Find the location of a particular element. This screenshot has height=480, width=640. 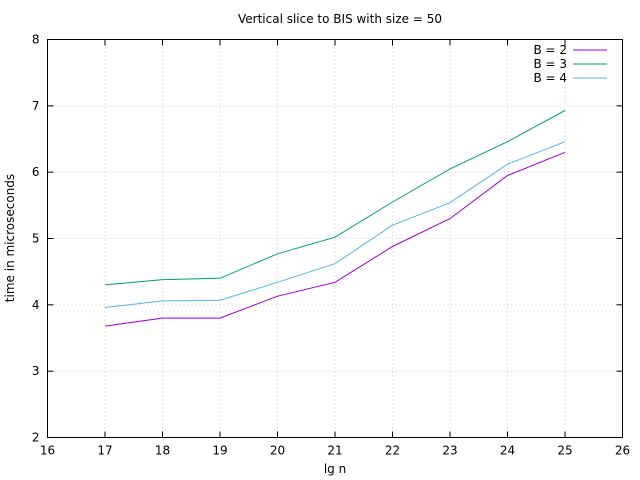

legend-label: B = 4 is located at coordinates (550, 78).